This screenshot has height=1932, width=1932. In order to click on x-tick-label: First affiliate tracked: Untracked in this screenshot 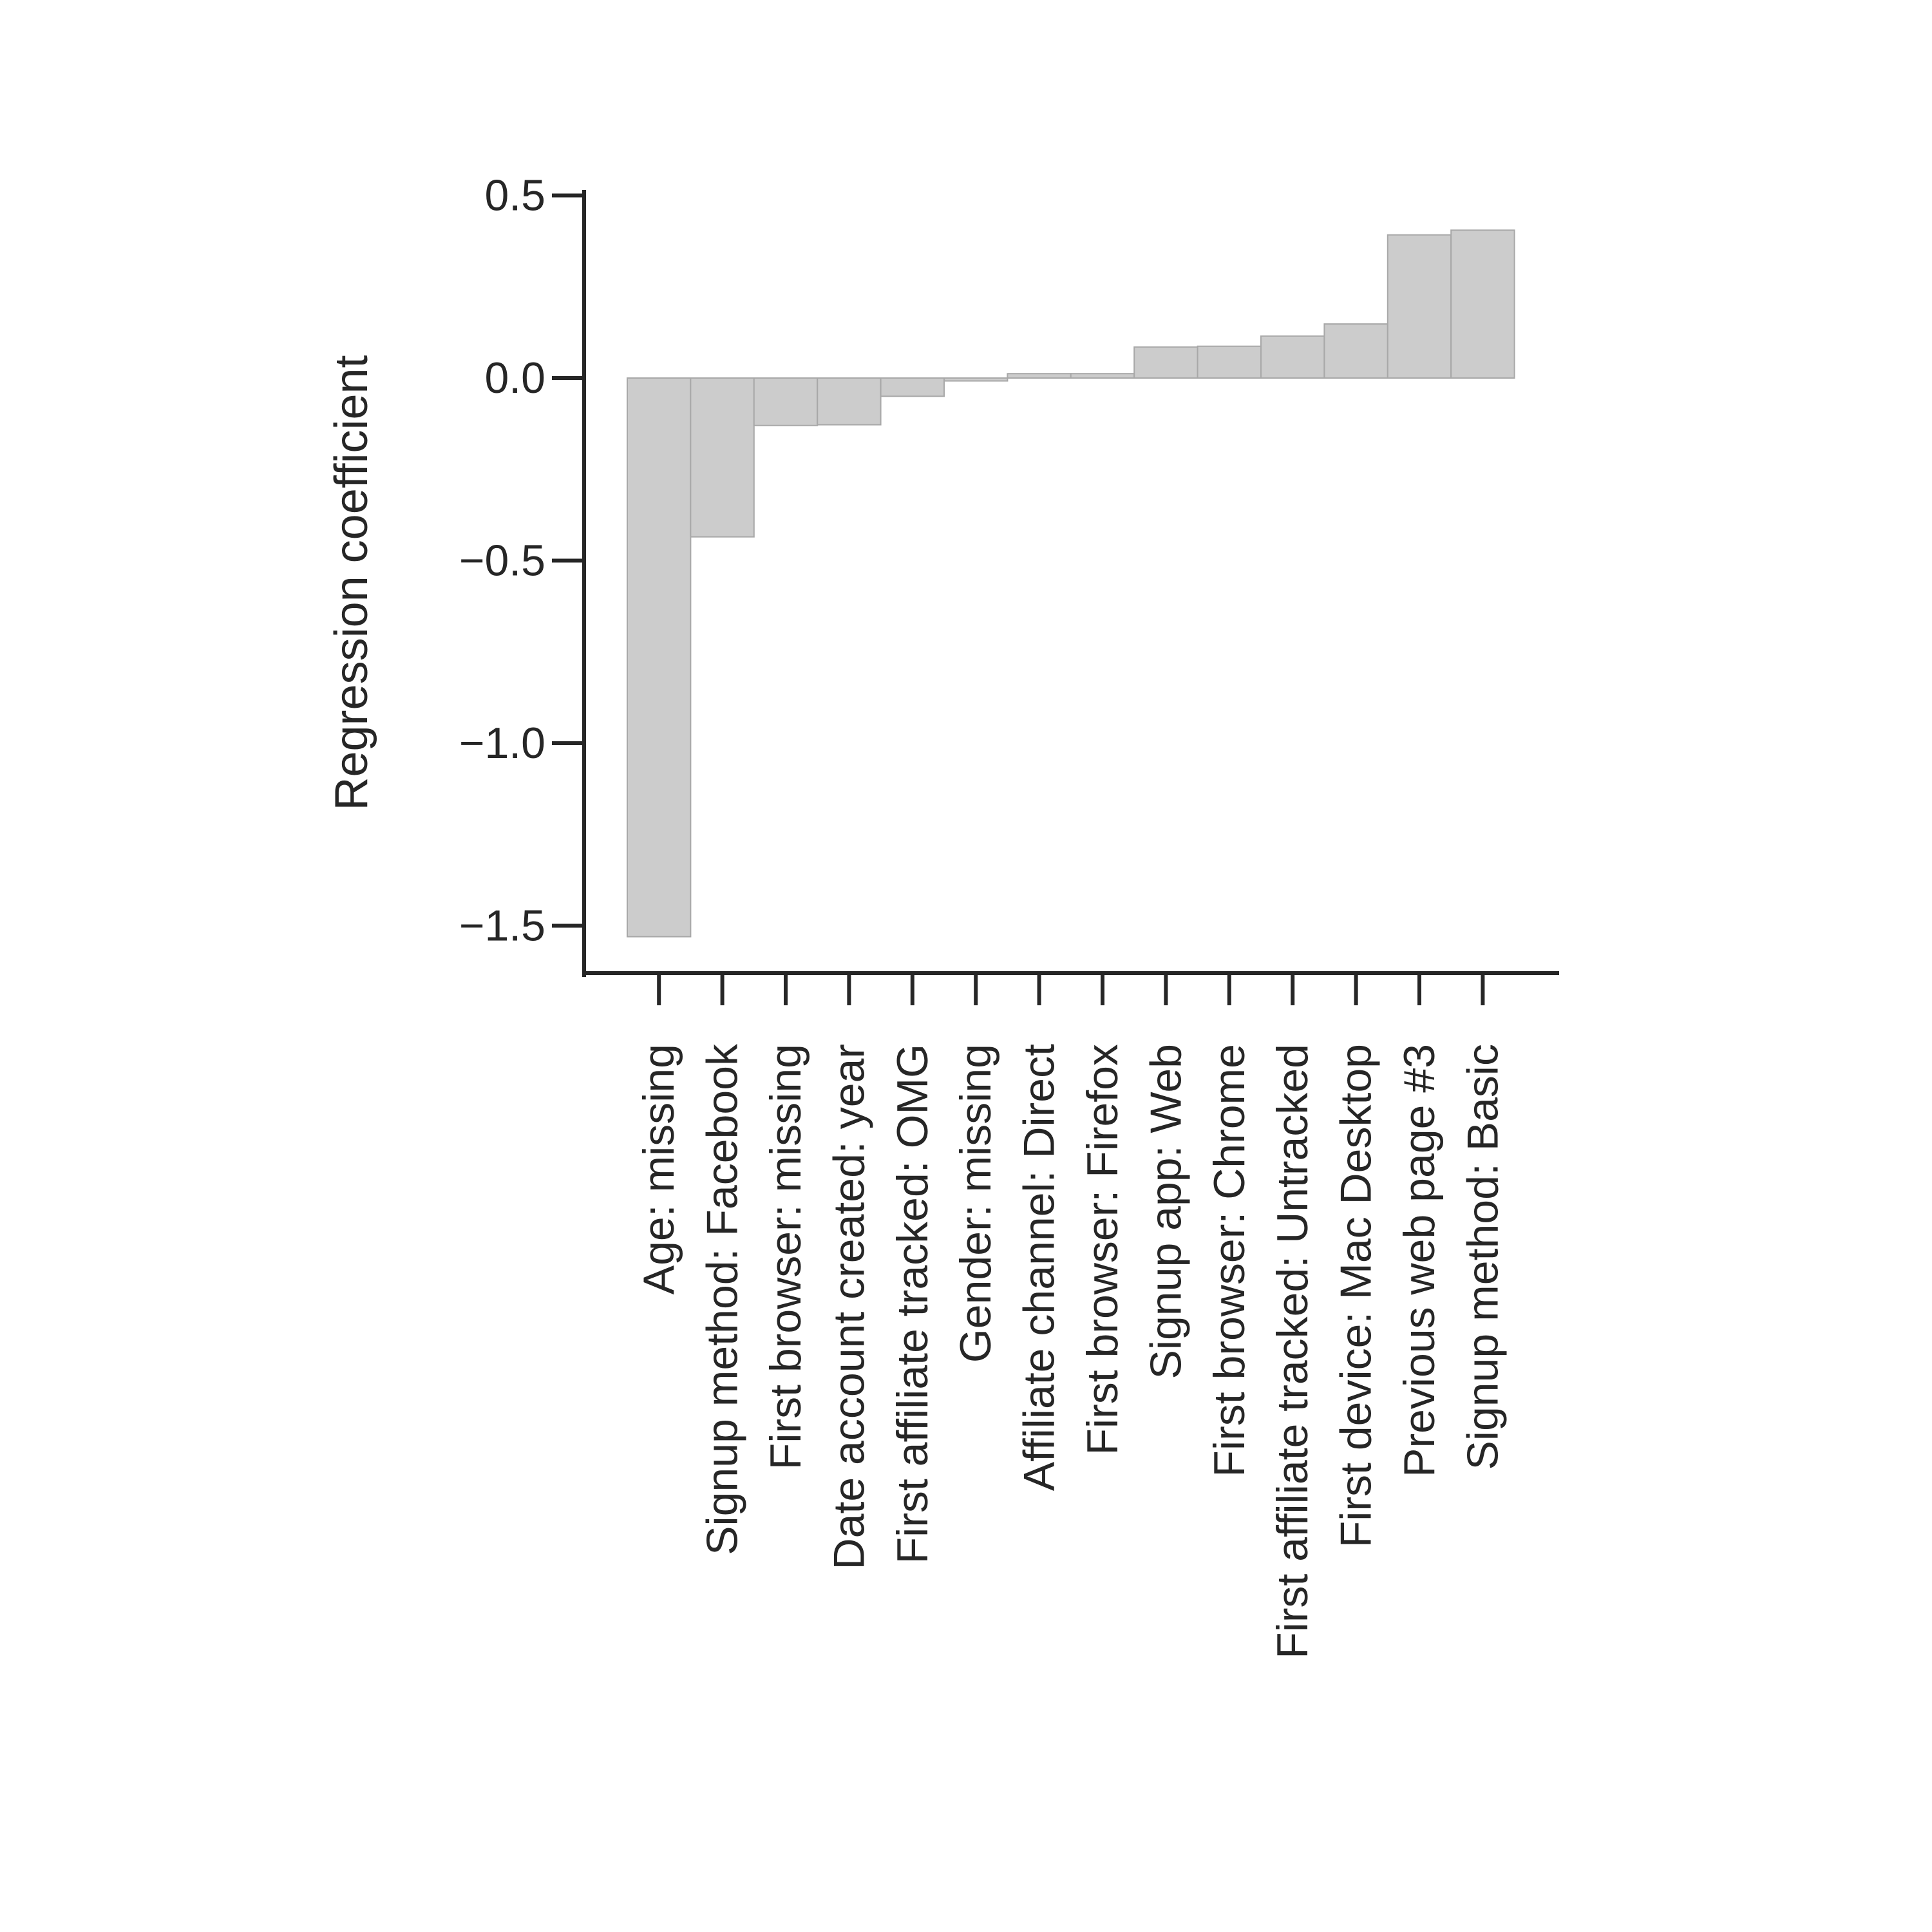, I will do `click(1292, 1351)`.